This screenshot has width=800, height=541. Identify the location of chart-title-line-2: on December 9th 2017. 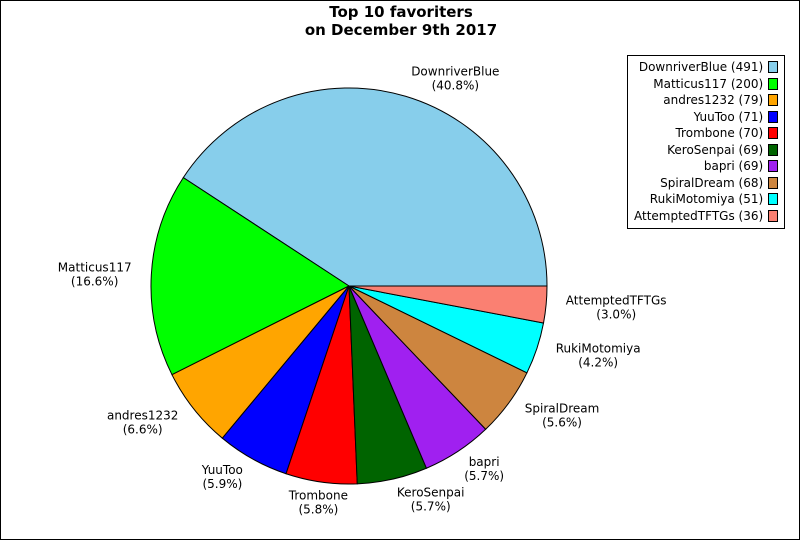
(401, 30).